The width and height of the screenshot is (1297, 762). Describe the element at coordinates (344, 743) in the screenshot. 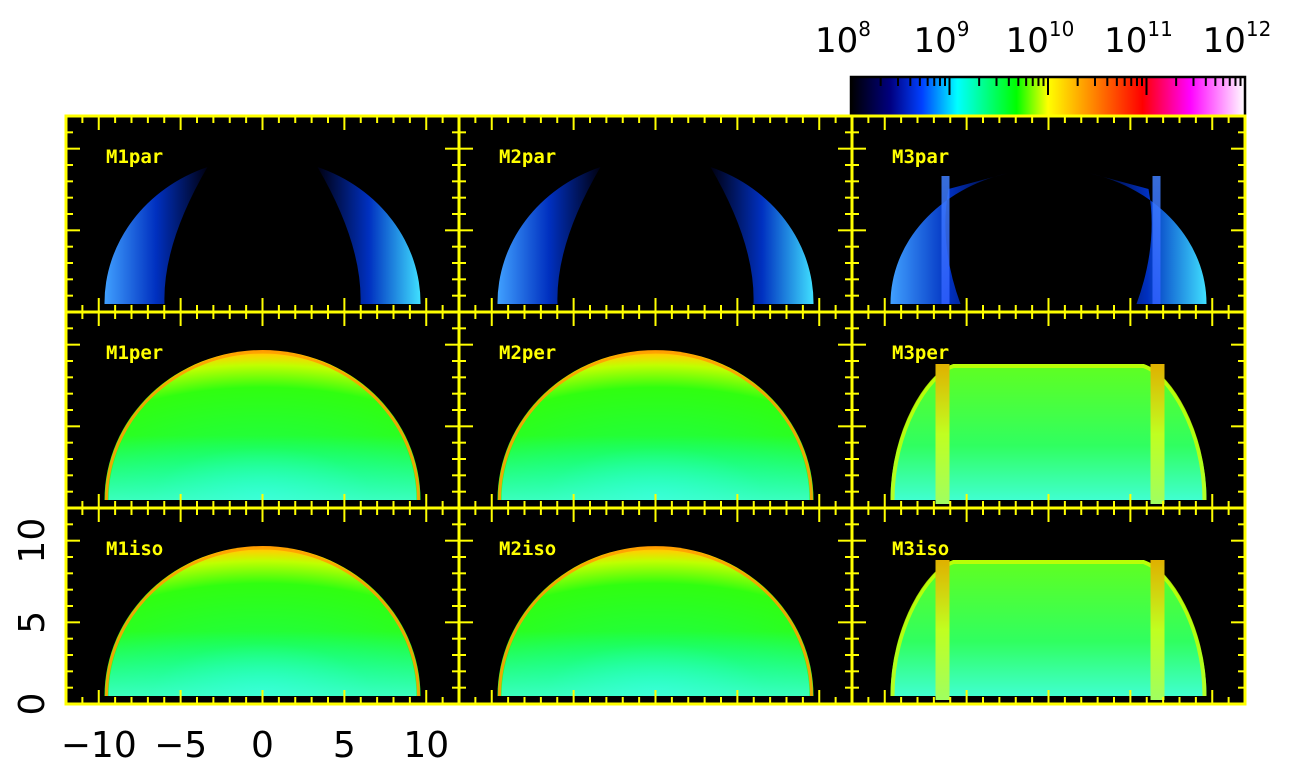

I see `x-tick-label: 5` at that location.